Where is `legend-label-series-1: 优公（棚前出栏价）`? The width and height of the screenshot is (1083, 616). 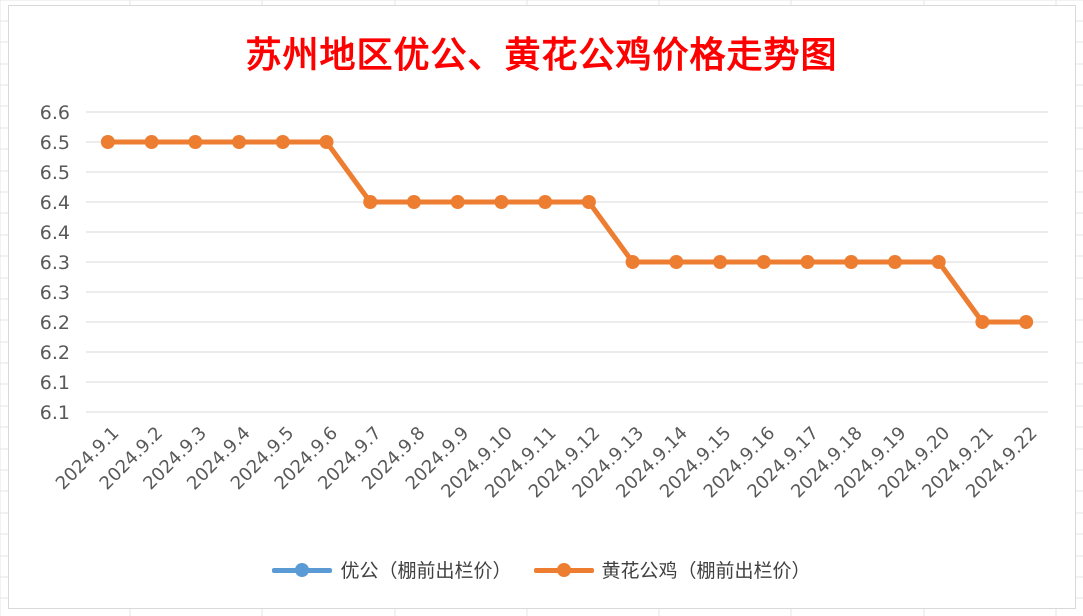
legend-label-series-1: 优公（棚前出栏价） is located at coordinates (426, 571).